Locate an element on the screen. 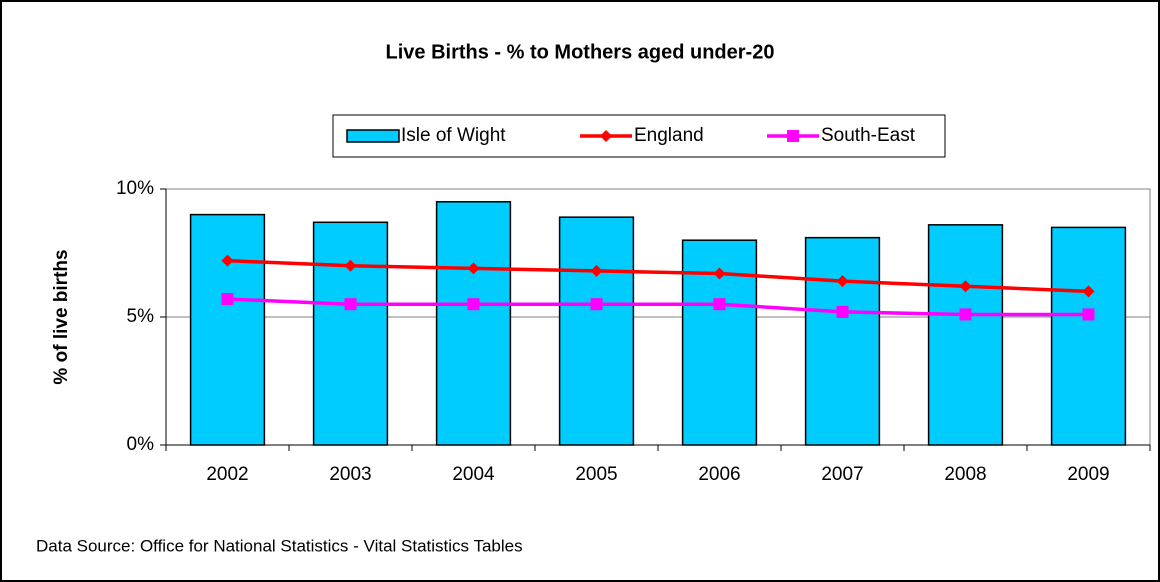 This screenshot has width=1160, height=582. x-tick-label: 2003 is located at coordinates (350, 474).